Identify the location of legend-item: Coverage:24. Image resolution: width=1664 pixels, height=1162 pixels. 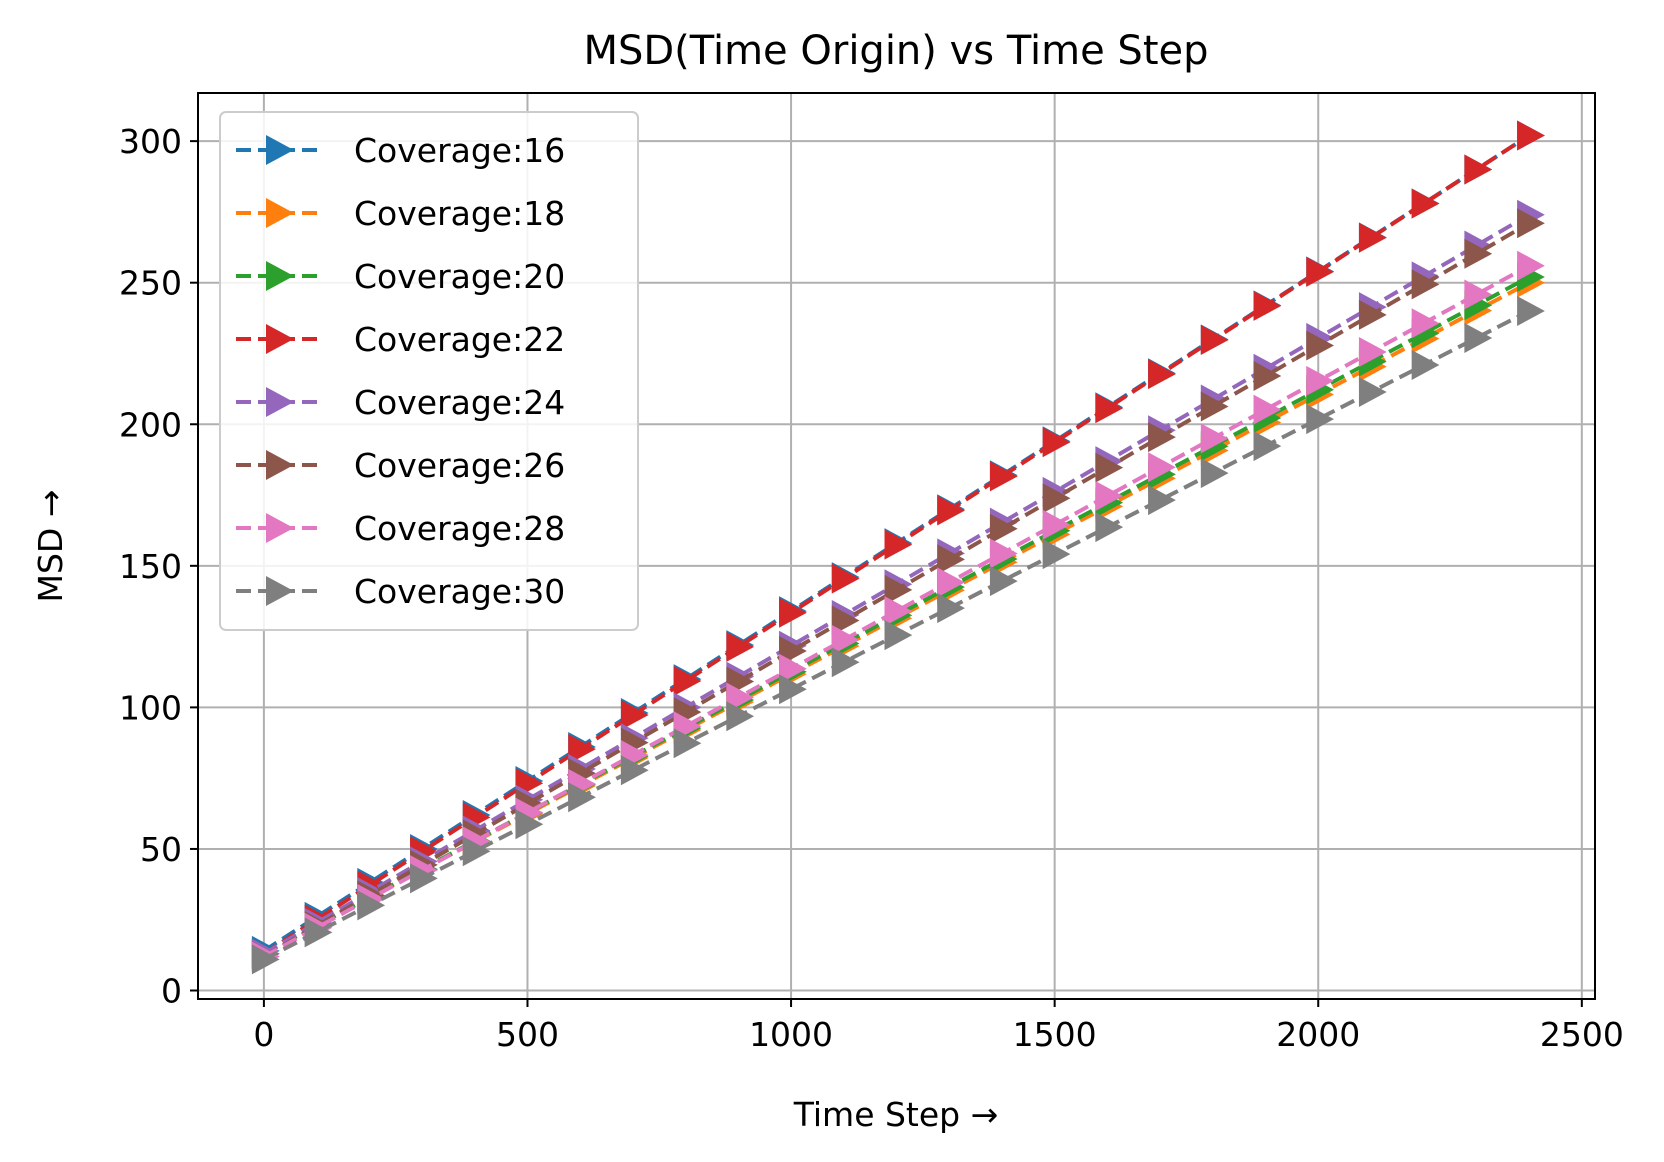
(400, 402).